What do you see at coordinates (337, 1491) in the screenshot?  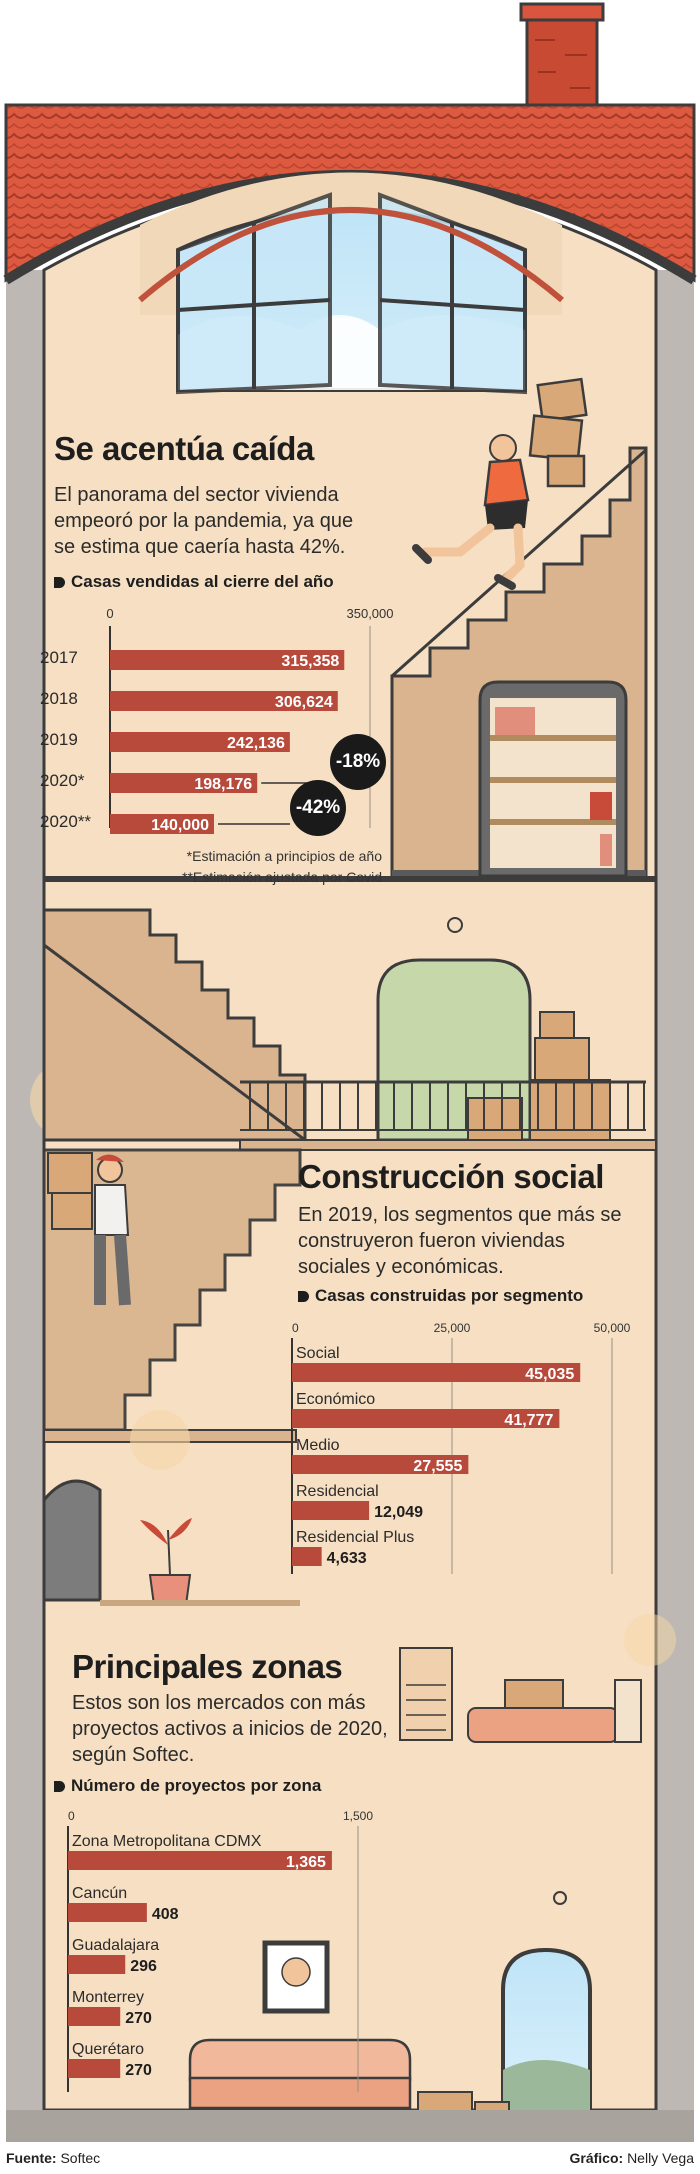 I see `category-label: Residencial` at bounding box center [337, 1491].